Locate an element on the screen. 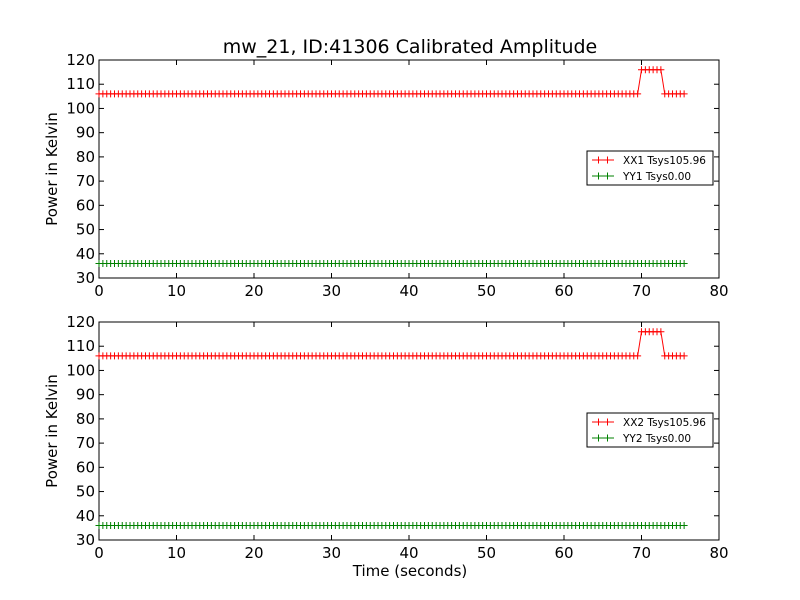  x-axis-label: Time (seconds) is located at coordinates (410, 571).